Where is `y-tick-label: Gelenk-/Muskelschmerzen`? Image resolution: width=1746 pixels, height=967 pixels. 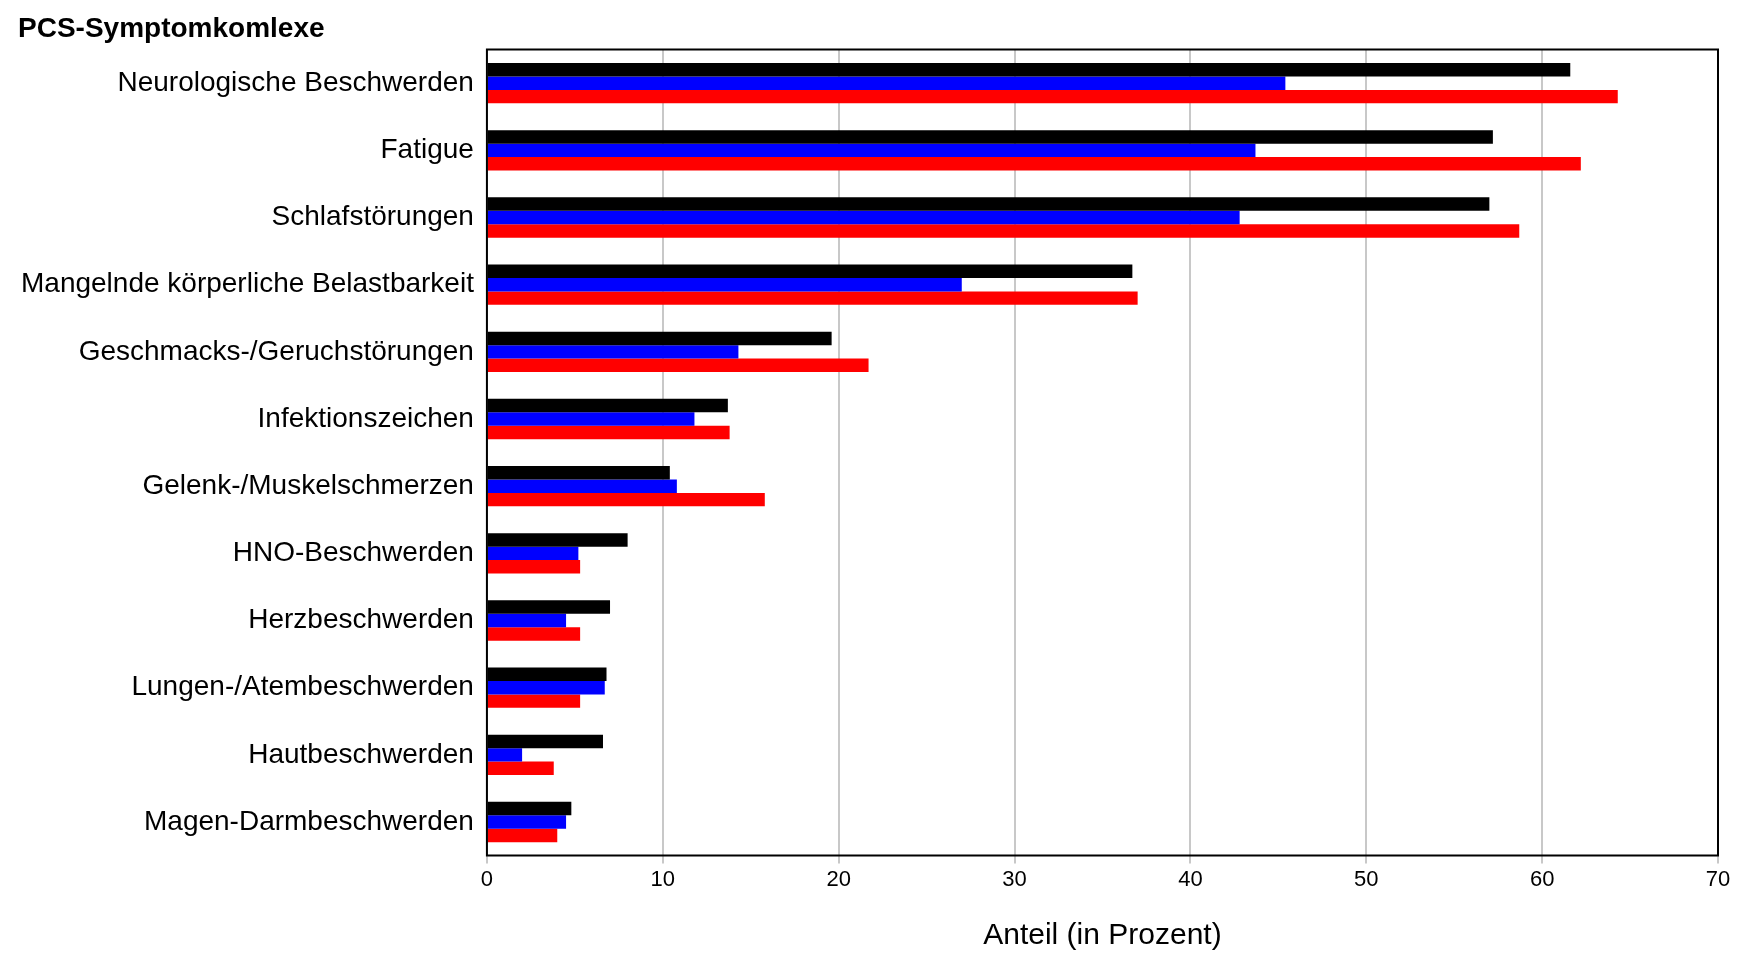 y-tick-label: Gelenk-/Muskelschmerzen is located at coordinates (308, 484).